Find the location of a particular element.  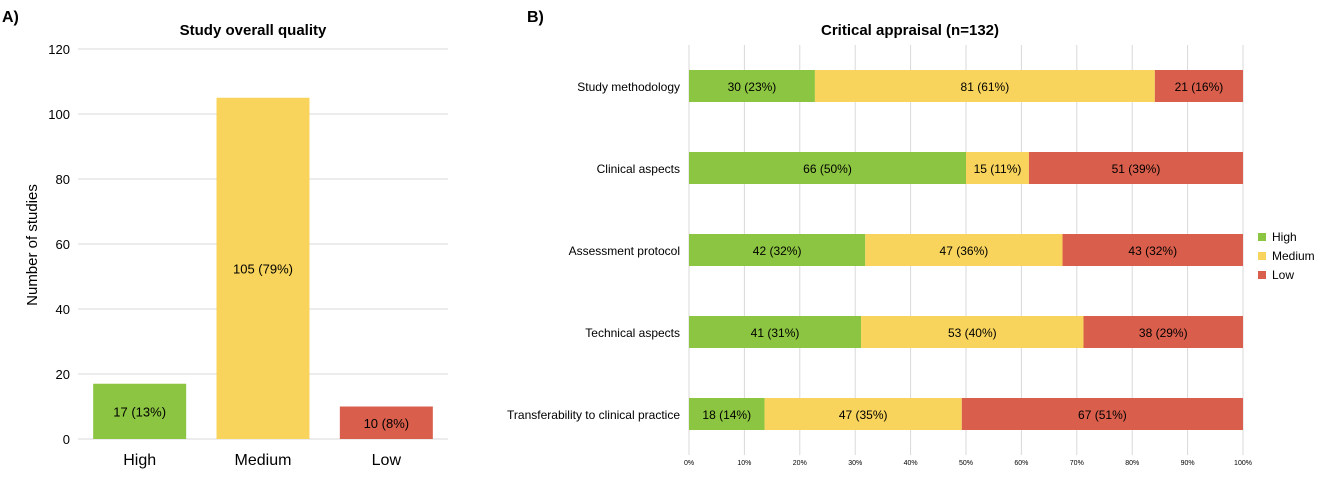

chart-b-data-label: 67 (51%) is located at coordinates (1102, 415).